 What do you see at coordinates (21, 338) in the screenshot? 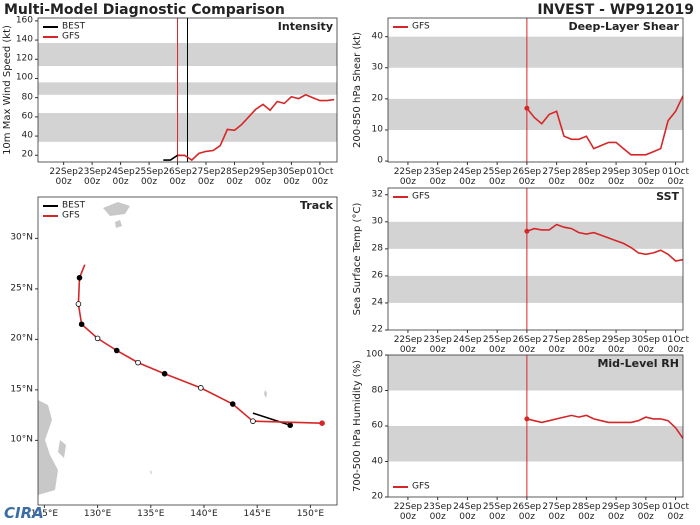
I see `y-tick-label: 20°N` at bounding box center [21, 338].